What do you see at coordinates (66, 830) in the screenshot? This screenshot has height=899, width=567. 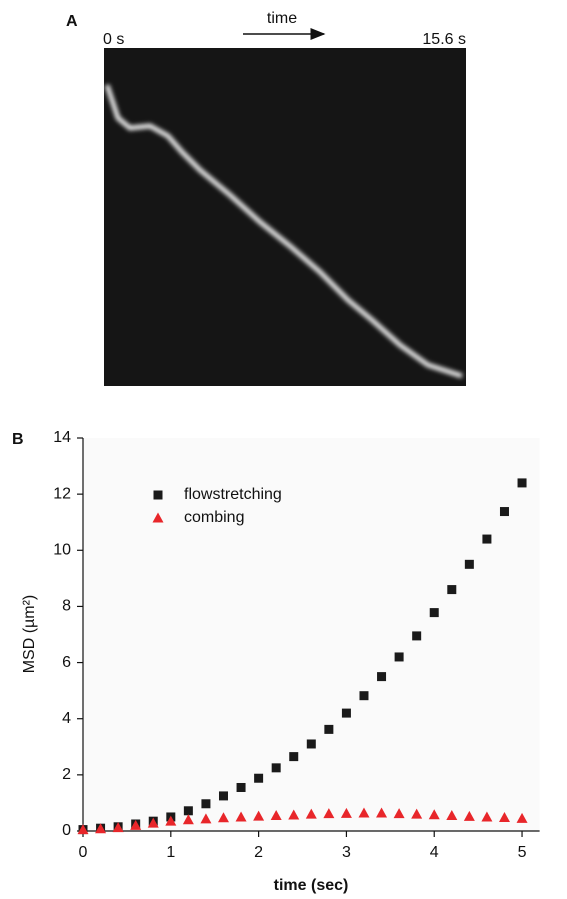 I see `y-tick-label: 0` at bounding box center [66, 830].